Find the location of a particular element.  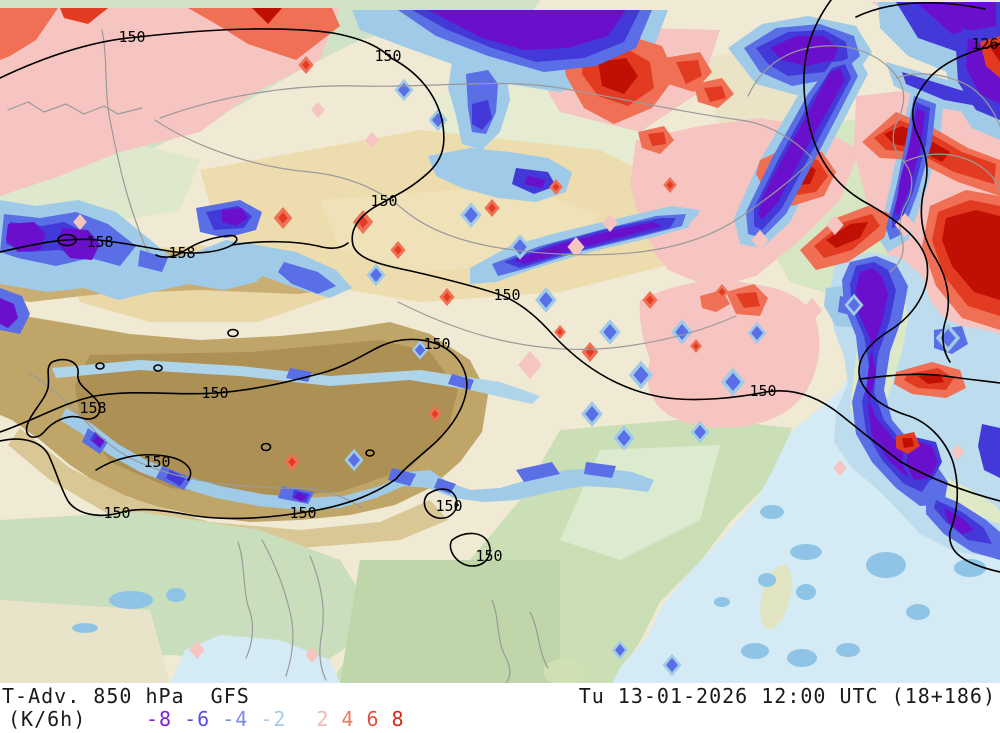

map-datetime: Tu 13-01-2026 12:00 UTC (18+186) is located at coordinates (787, 696).